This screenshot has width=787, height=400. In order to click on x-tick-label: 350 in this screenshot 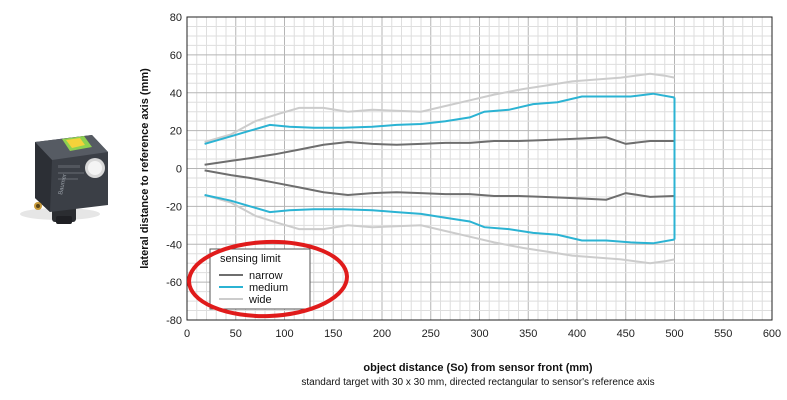, I will do `click(528, 334)`.